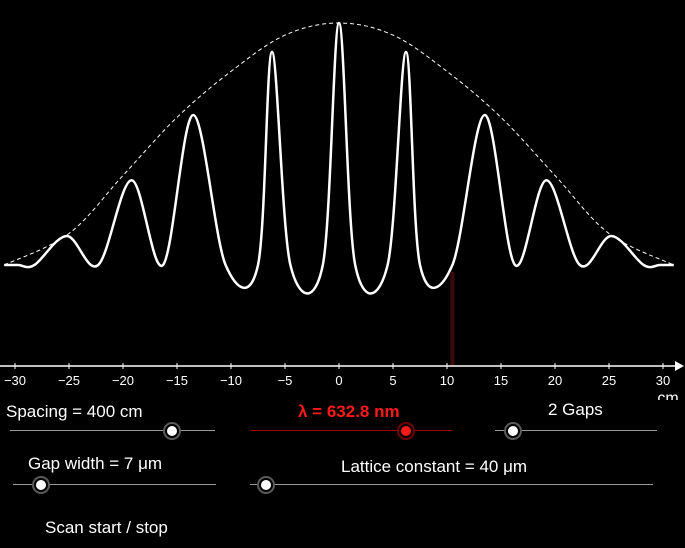 The height and width of the screenshot is (548, 685). Describe the element at coordinates (555, 380) in the screenshot. I see `x-tick-label: 20` at that location.